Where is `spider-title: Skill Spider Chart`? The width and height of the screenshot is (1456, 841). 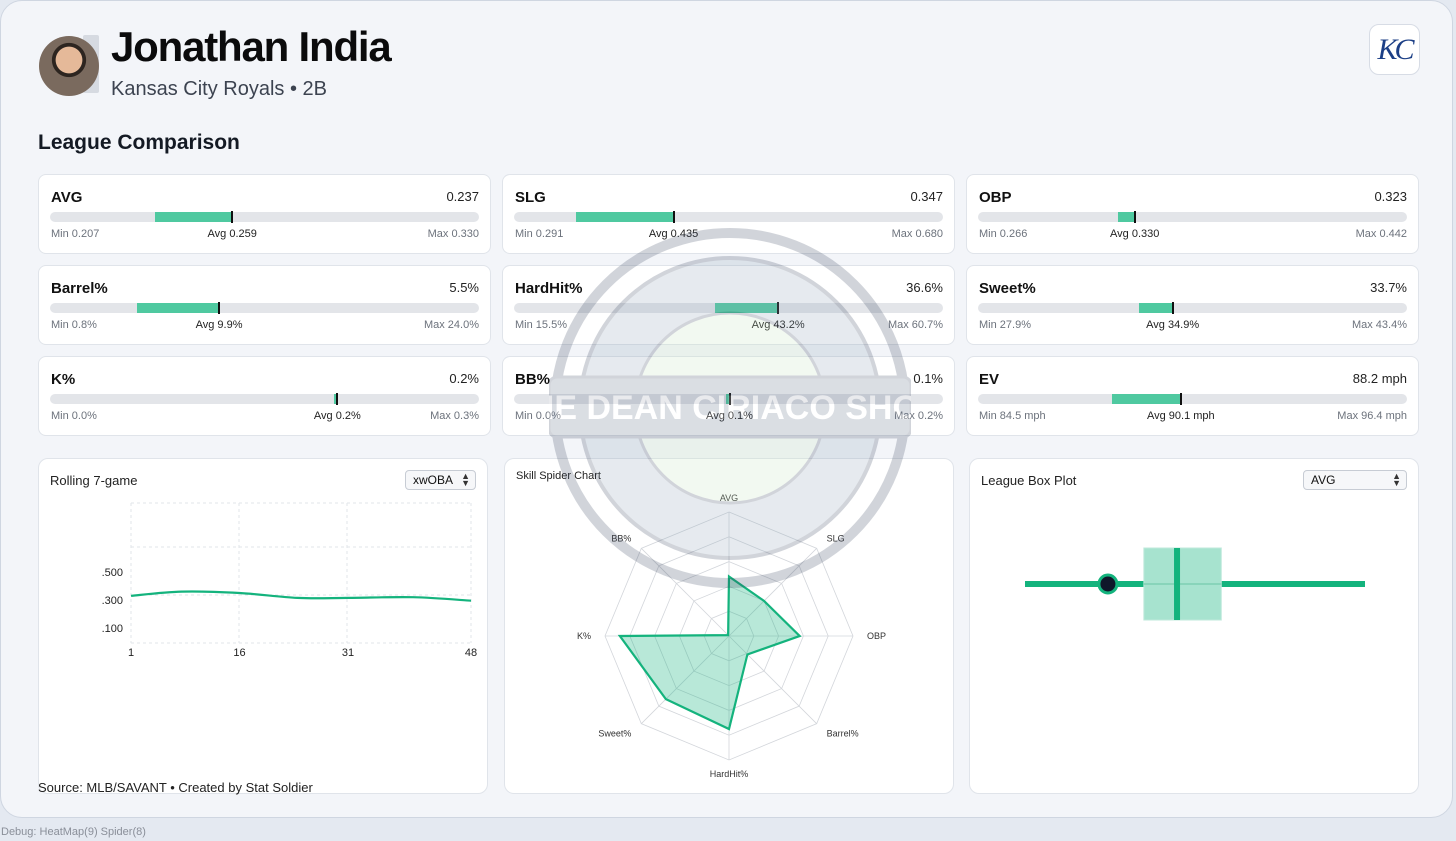
spider-title: Skill Spider Chart is located at coordinates (558, 476).